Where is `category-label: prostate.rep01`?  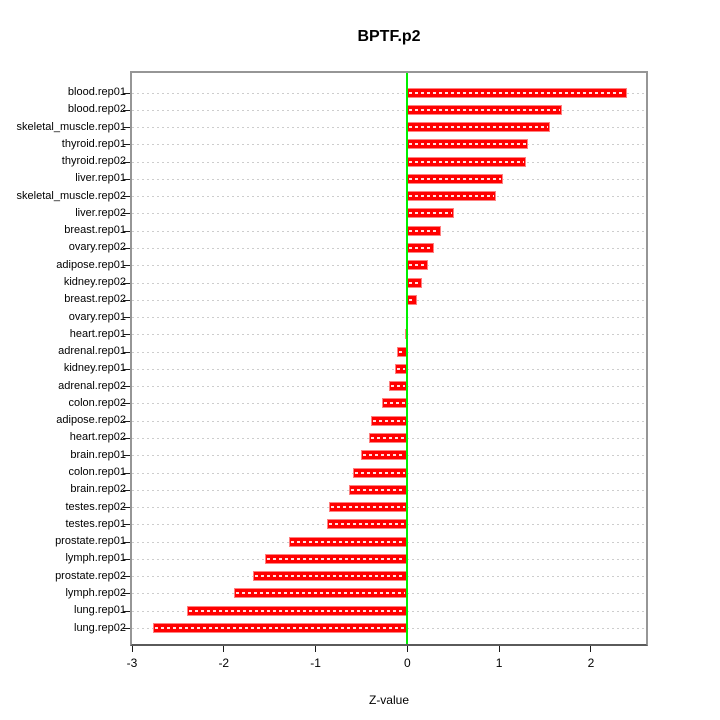
category-label: prostate.rep01 is located at coordinates (90, 541).